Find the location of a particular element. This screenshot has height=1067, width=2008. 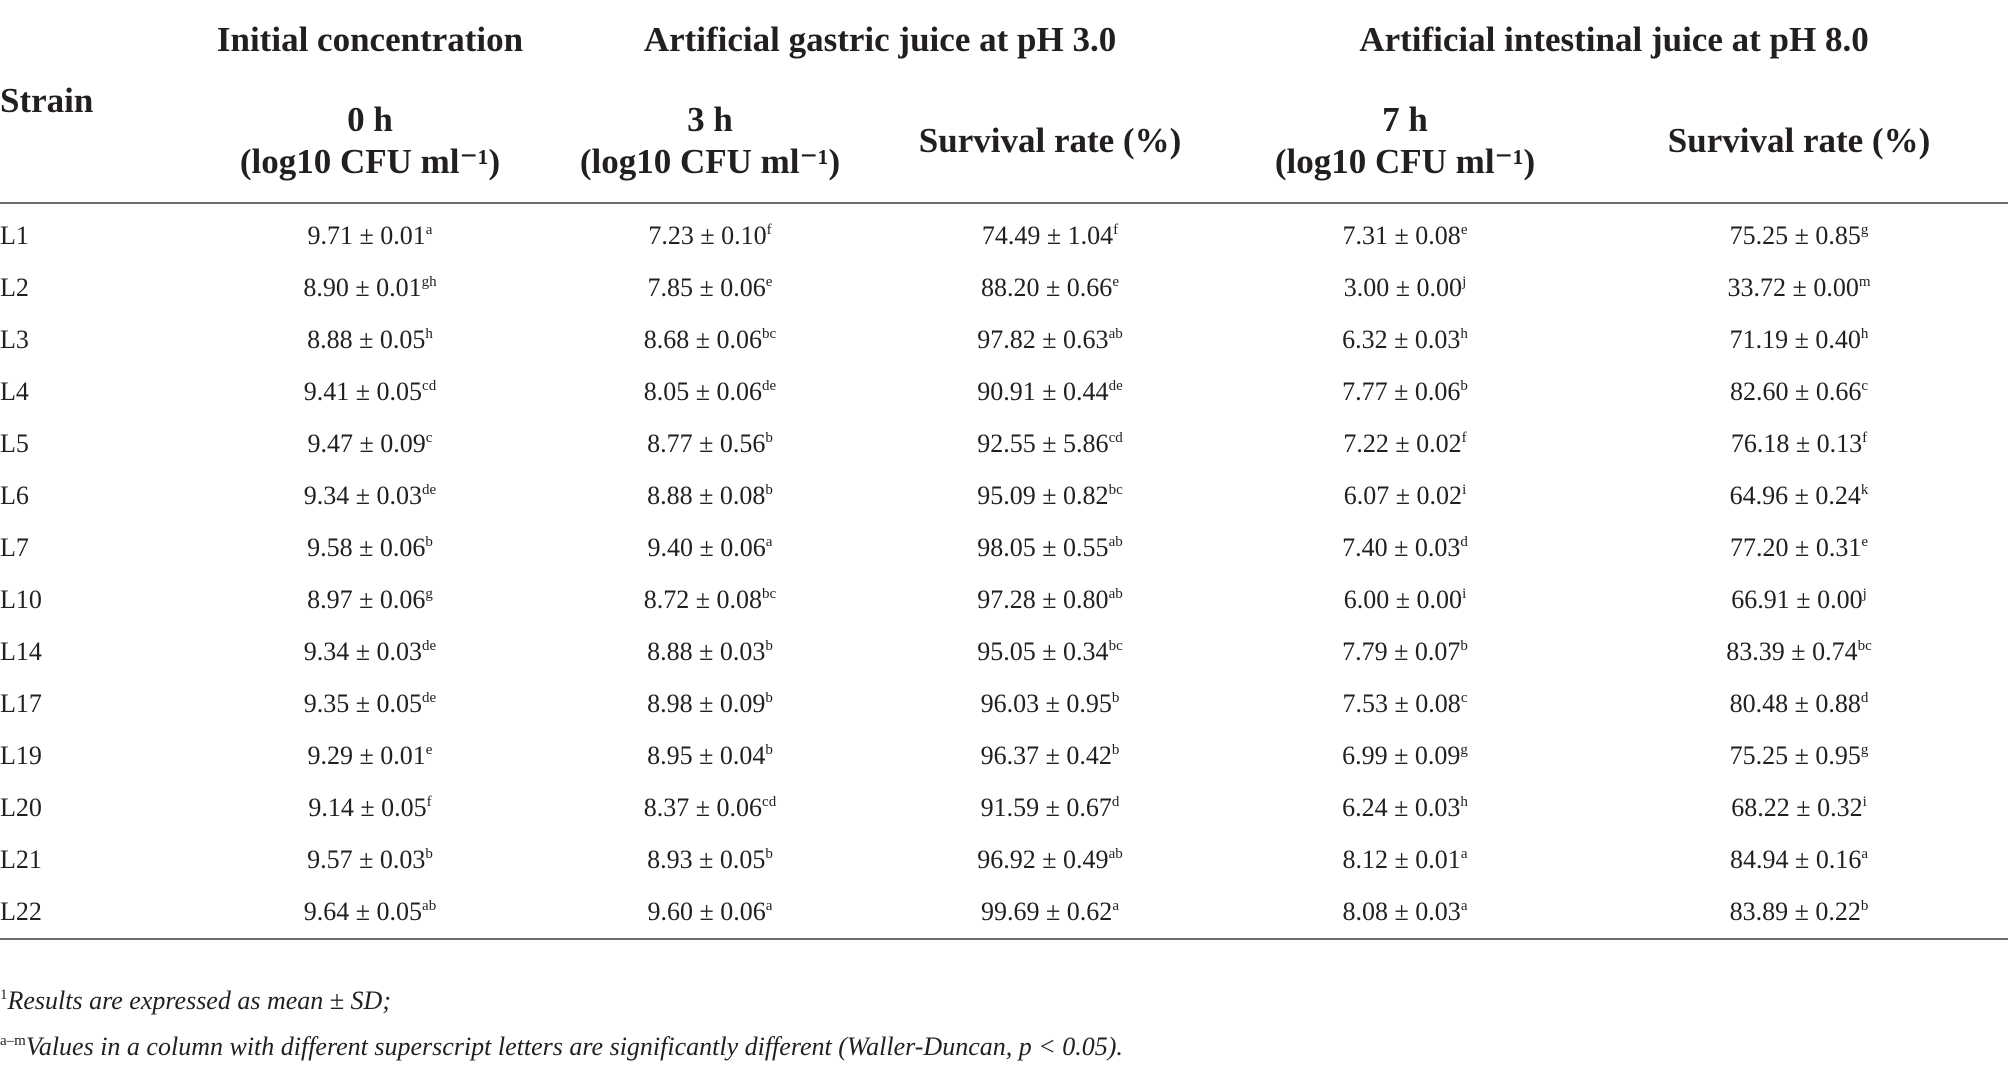

intestinal-7h-cell: 6.07 ± 0.02i is located at coordinates (1405, 496).